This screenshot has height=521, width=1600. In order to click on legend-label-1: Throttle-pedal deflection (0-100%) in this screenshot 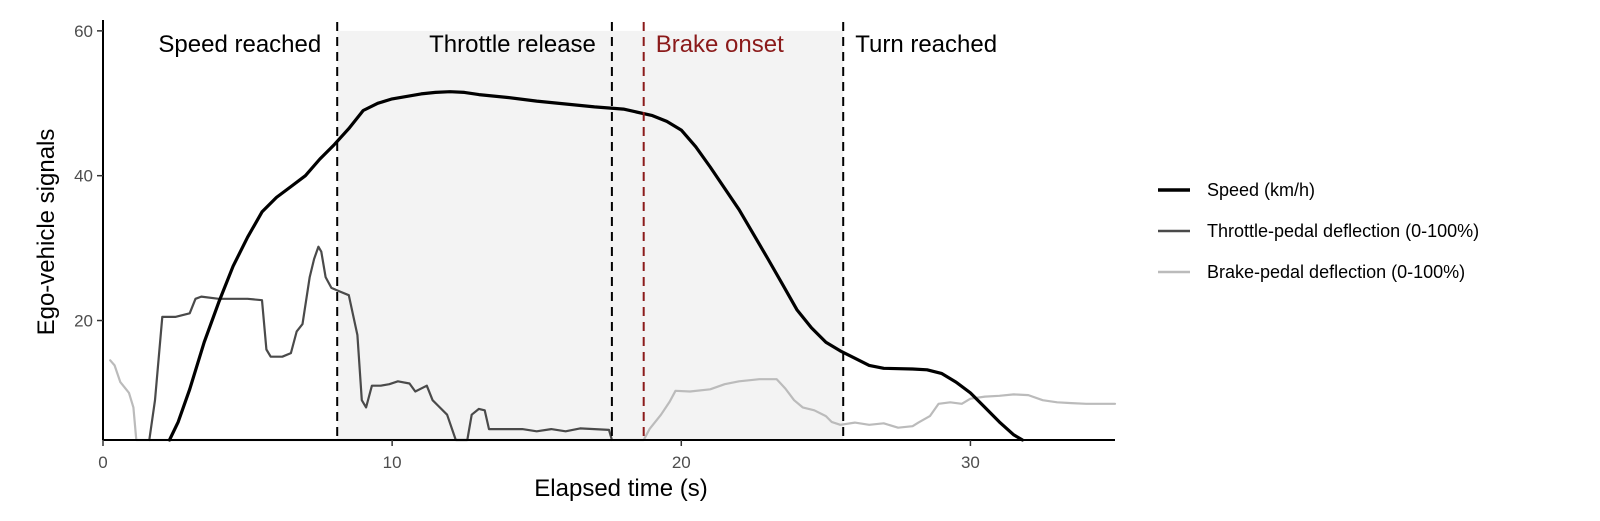, I will do `click(1343, 231)`.